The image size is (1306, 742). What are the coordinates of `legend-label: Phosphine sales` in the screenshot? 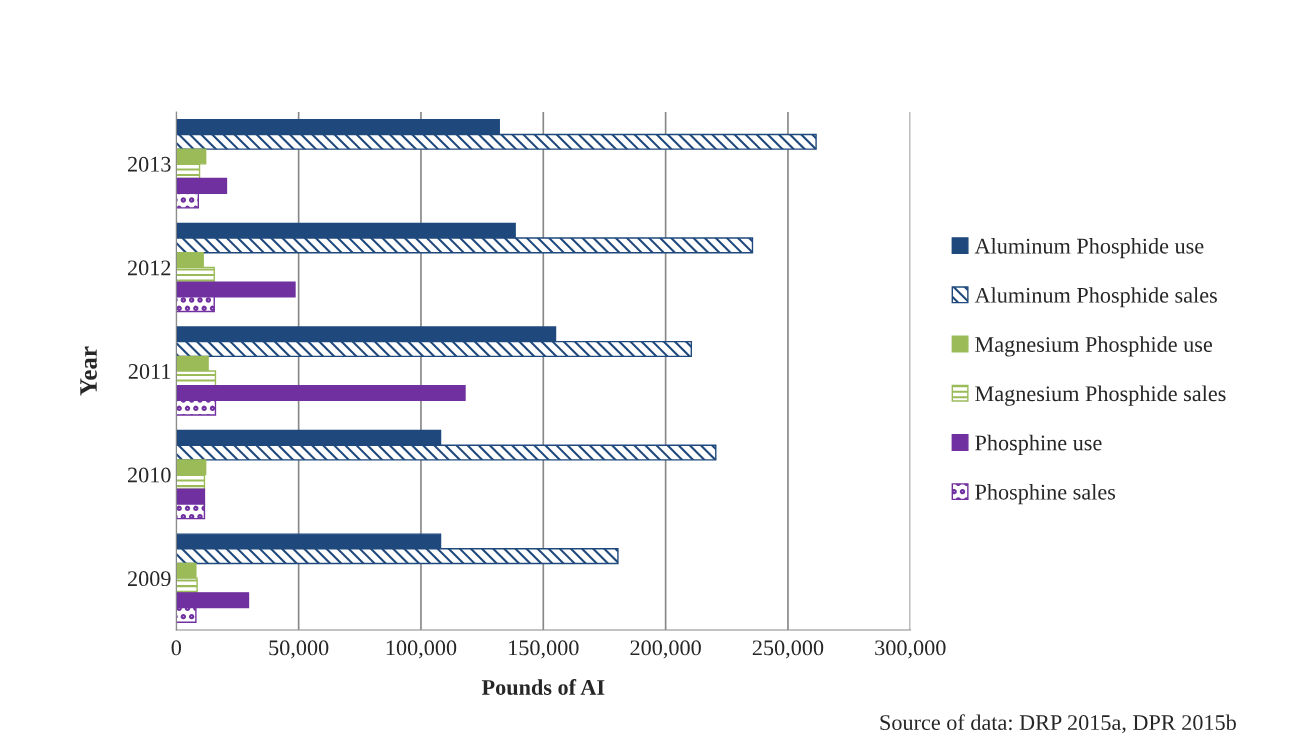 It's located at (1045, 494).